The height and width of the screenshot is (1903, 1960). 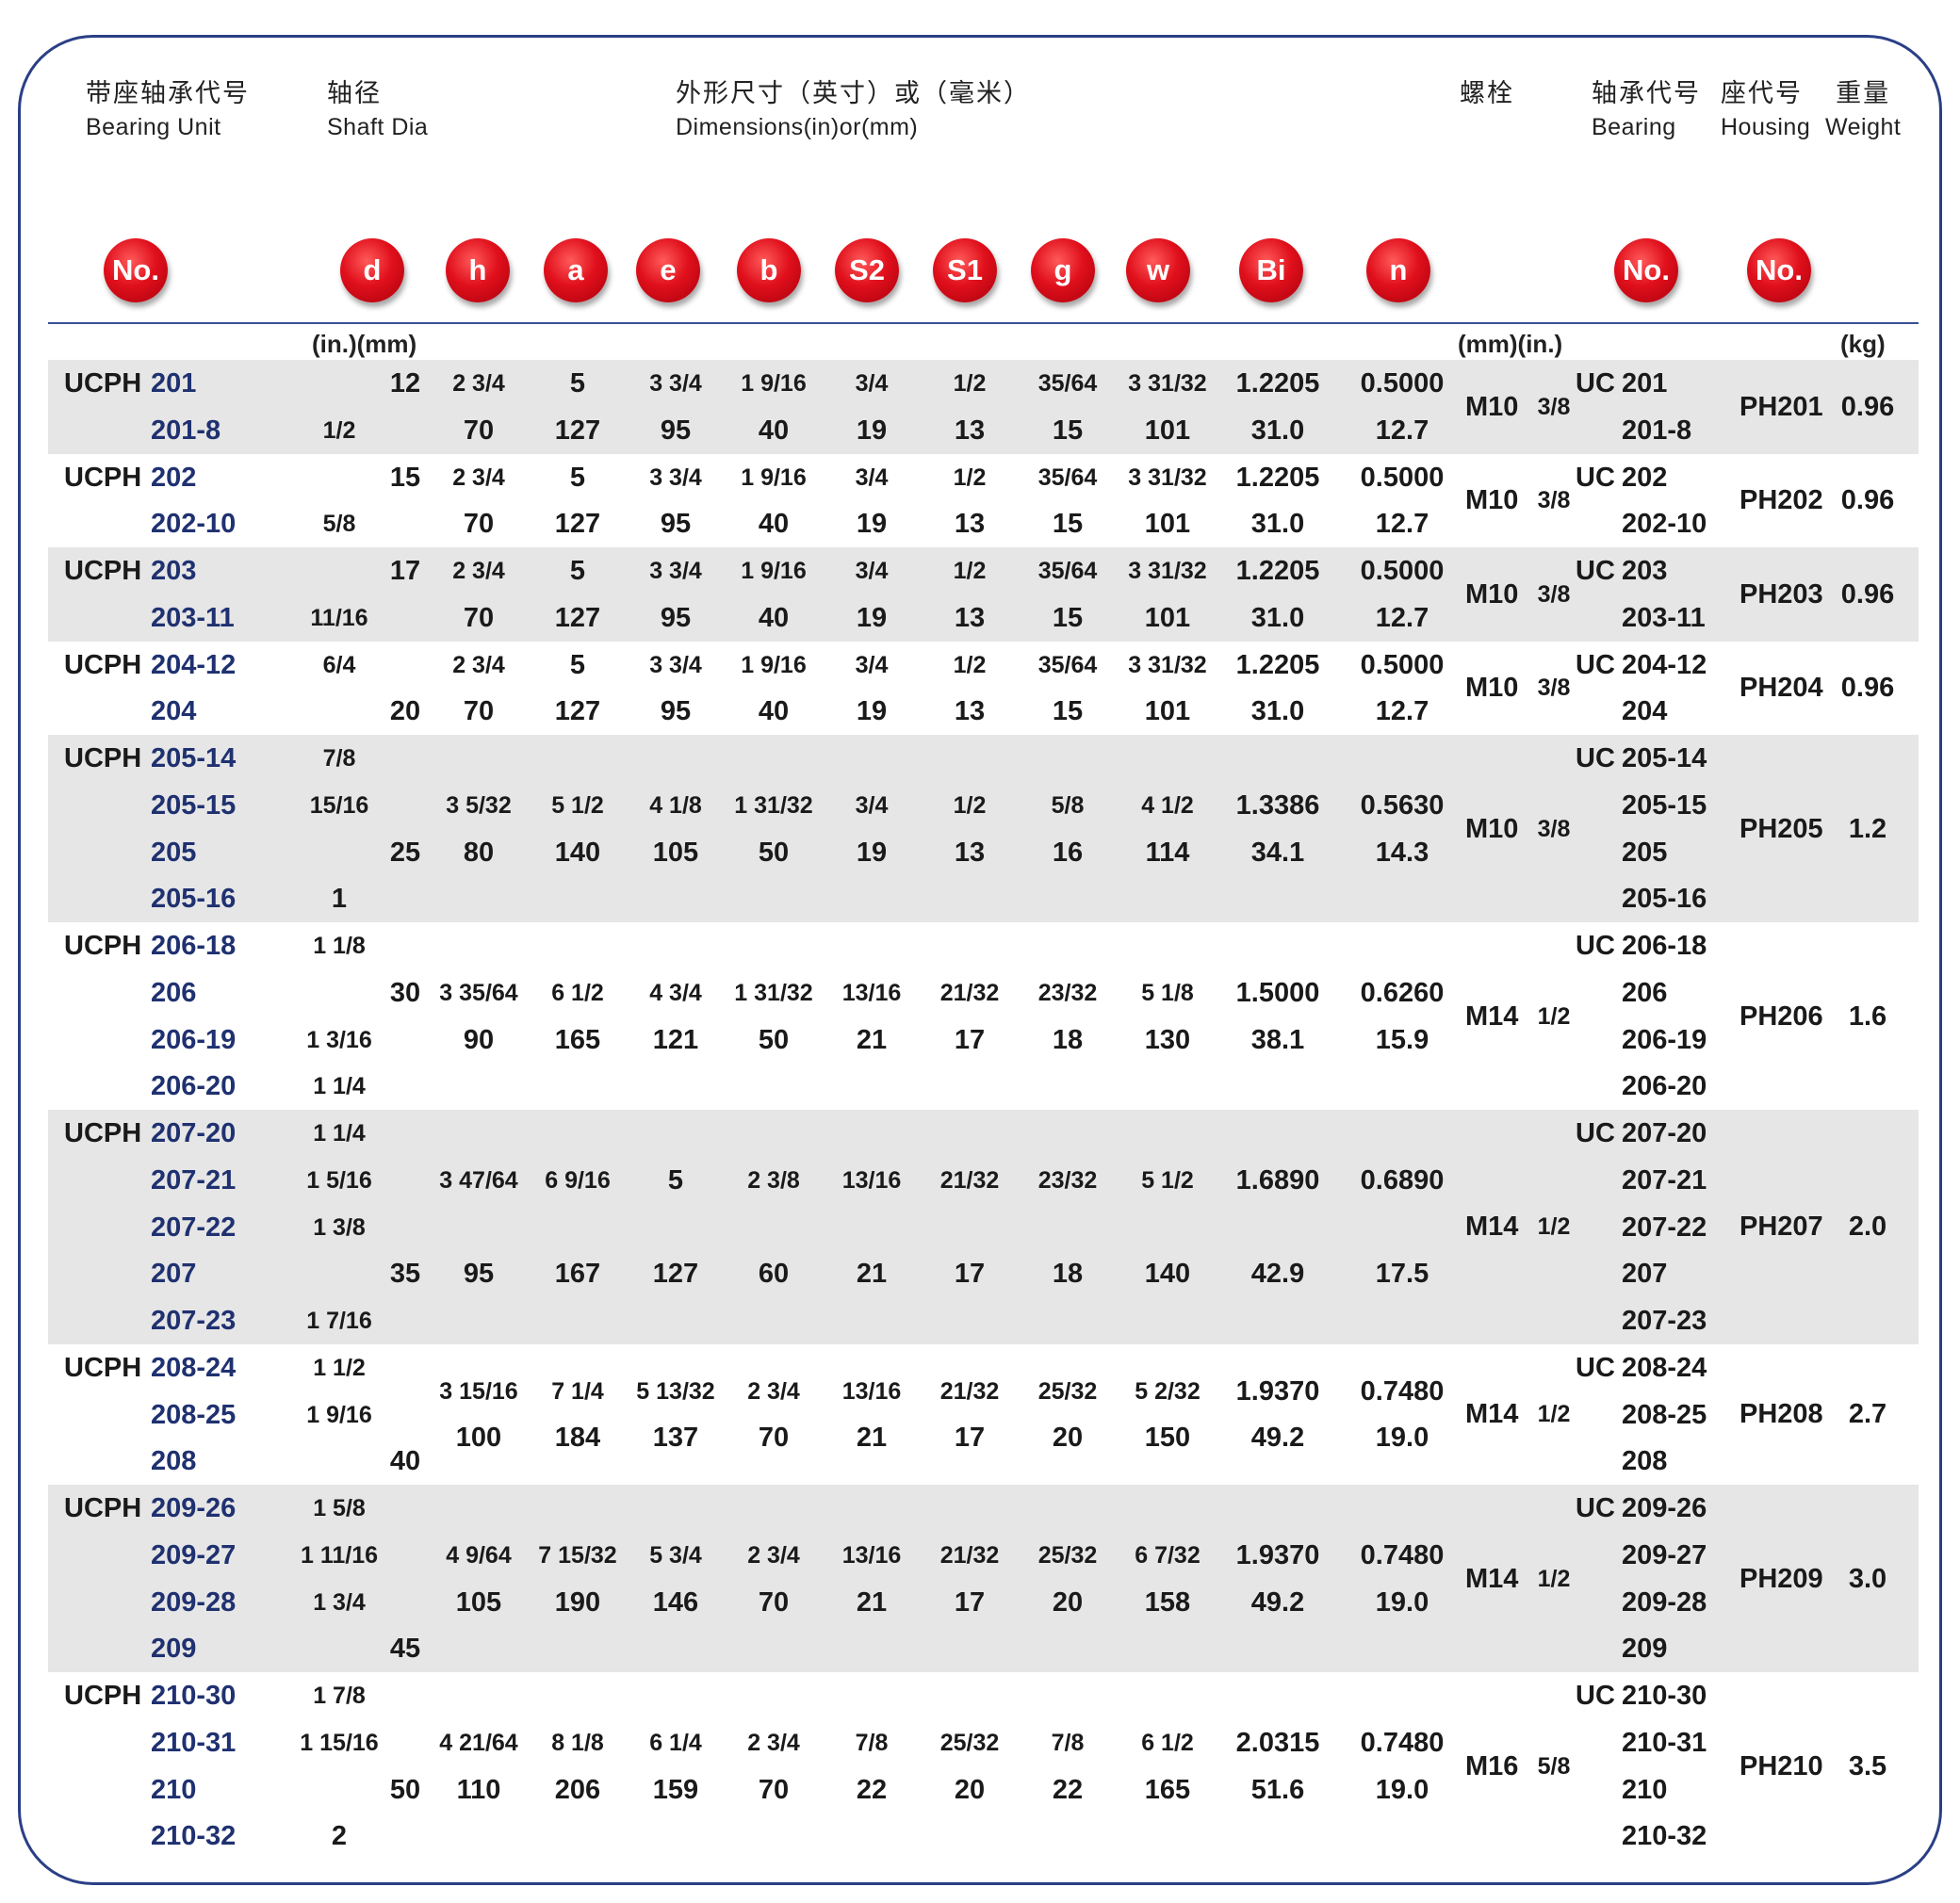 What do you see at coordinates (1277, 852) in the screenshot?
I see `dim-bi: 34.1` at bounding box center [1277, 852].